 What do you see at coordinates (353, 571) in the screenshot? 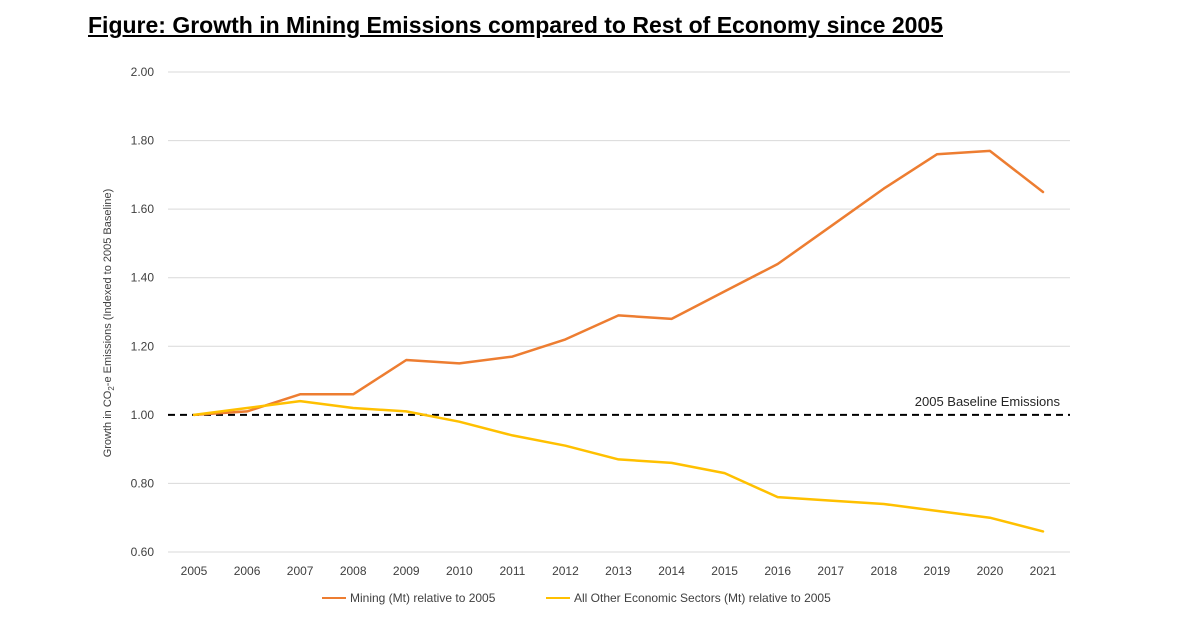
I see `x-tick-label: 2008` at bounding box center [353, 571].